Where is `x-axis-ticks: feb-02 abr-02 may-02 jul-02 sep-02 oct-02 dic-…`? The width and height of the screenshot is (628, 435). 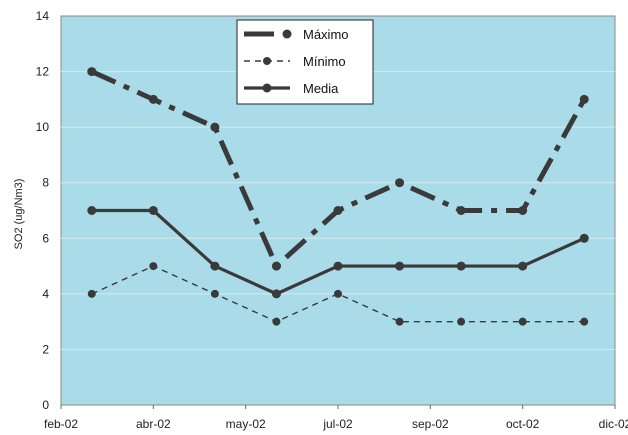
x-axis-ticks: feb-02 abr-02 may-02 jul-02 sep-02 oct-02 dic-… is located at coordinates (336, 418).